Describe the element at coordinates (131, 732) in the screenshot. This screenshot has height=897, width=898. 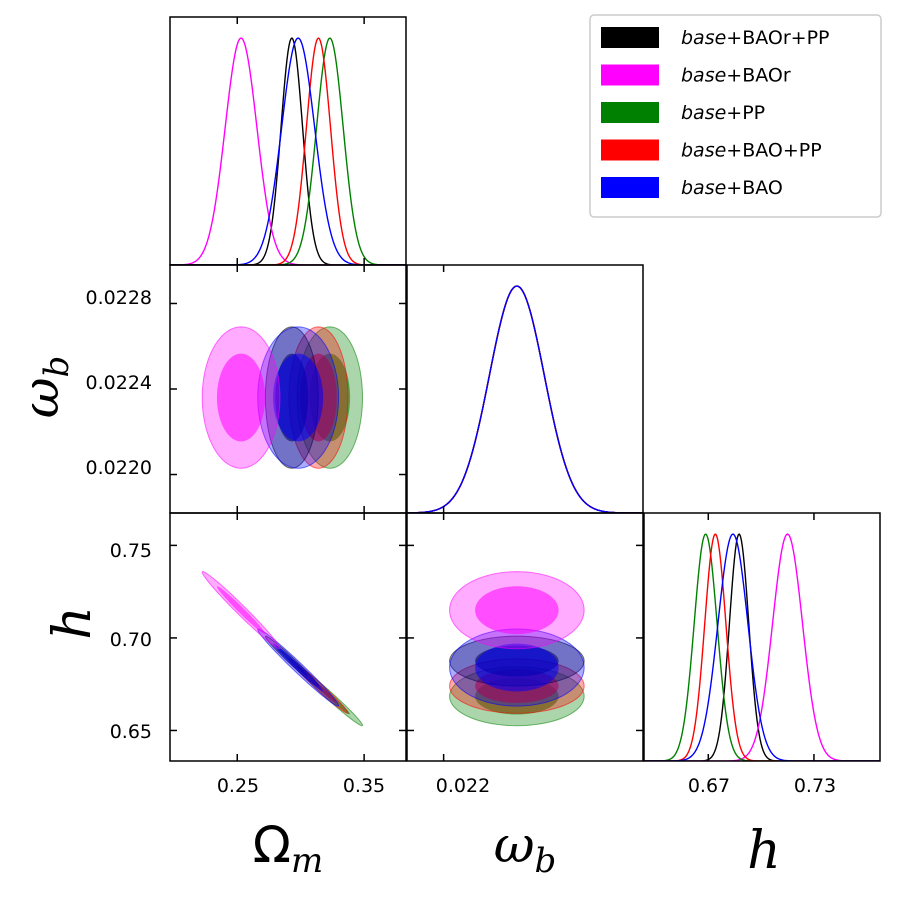
I see `y-tick-label: 0.65` at that location.